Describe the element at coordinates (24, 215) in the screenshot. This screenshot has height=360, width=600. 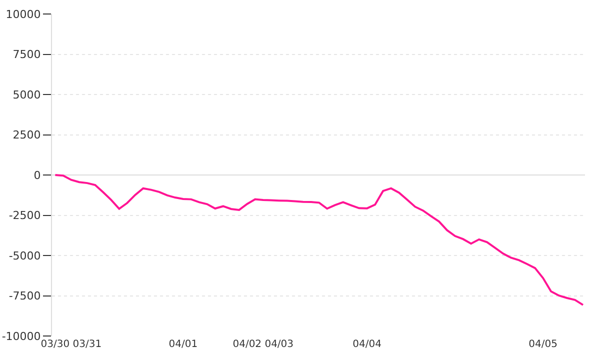
I see `y-tick-label: -2500` at that location.